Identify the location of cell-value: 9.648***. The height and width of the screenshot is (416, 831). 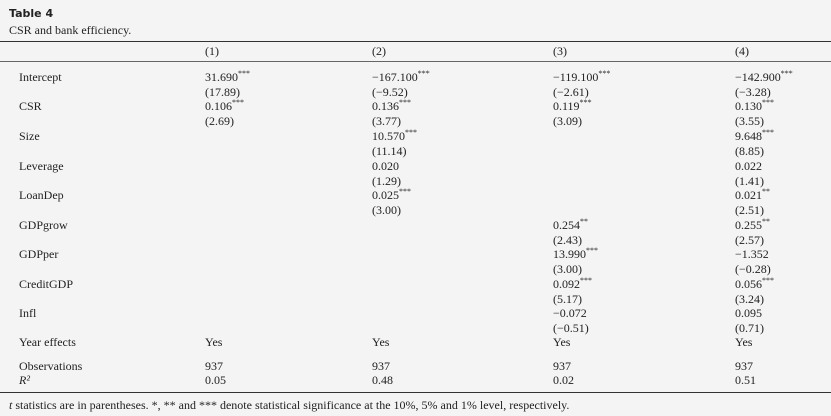
(754, 136).